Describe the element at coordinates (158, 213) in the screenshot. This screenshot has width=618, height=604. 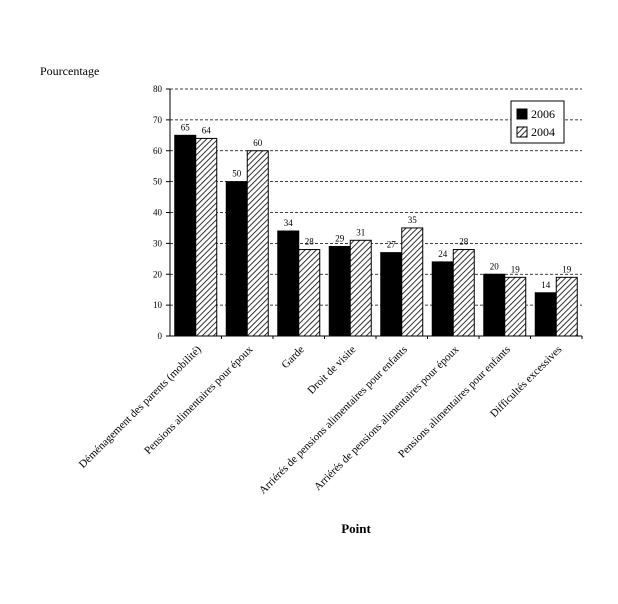
I see `y-tick-label: 40` at that location.